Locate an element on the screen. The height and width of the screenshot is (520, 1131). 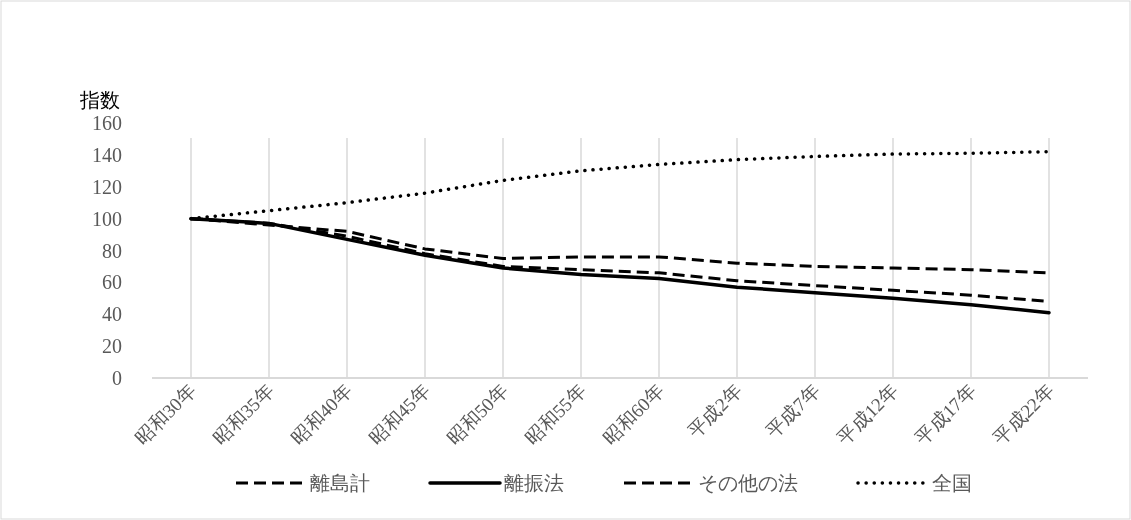
x-tick-label: 平成7年 is located at coordinates (792, 410).